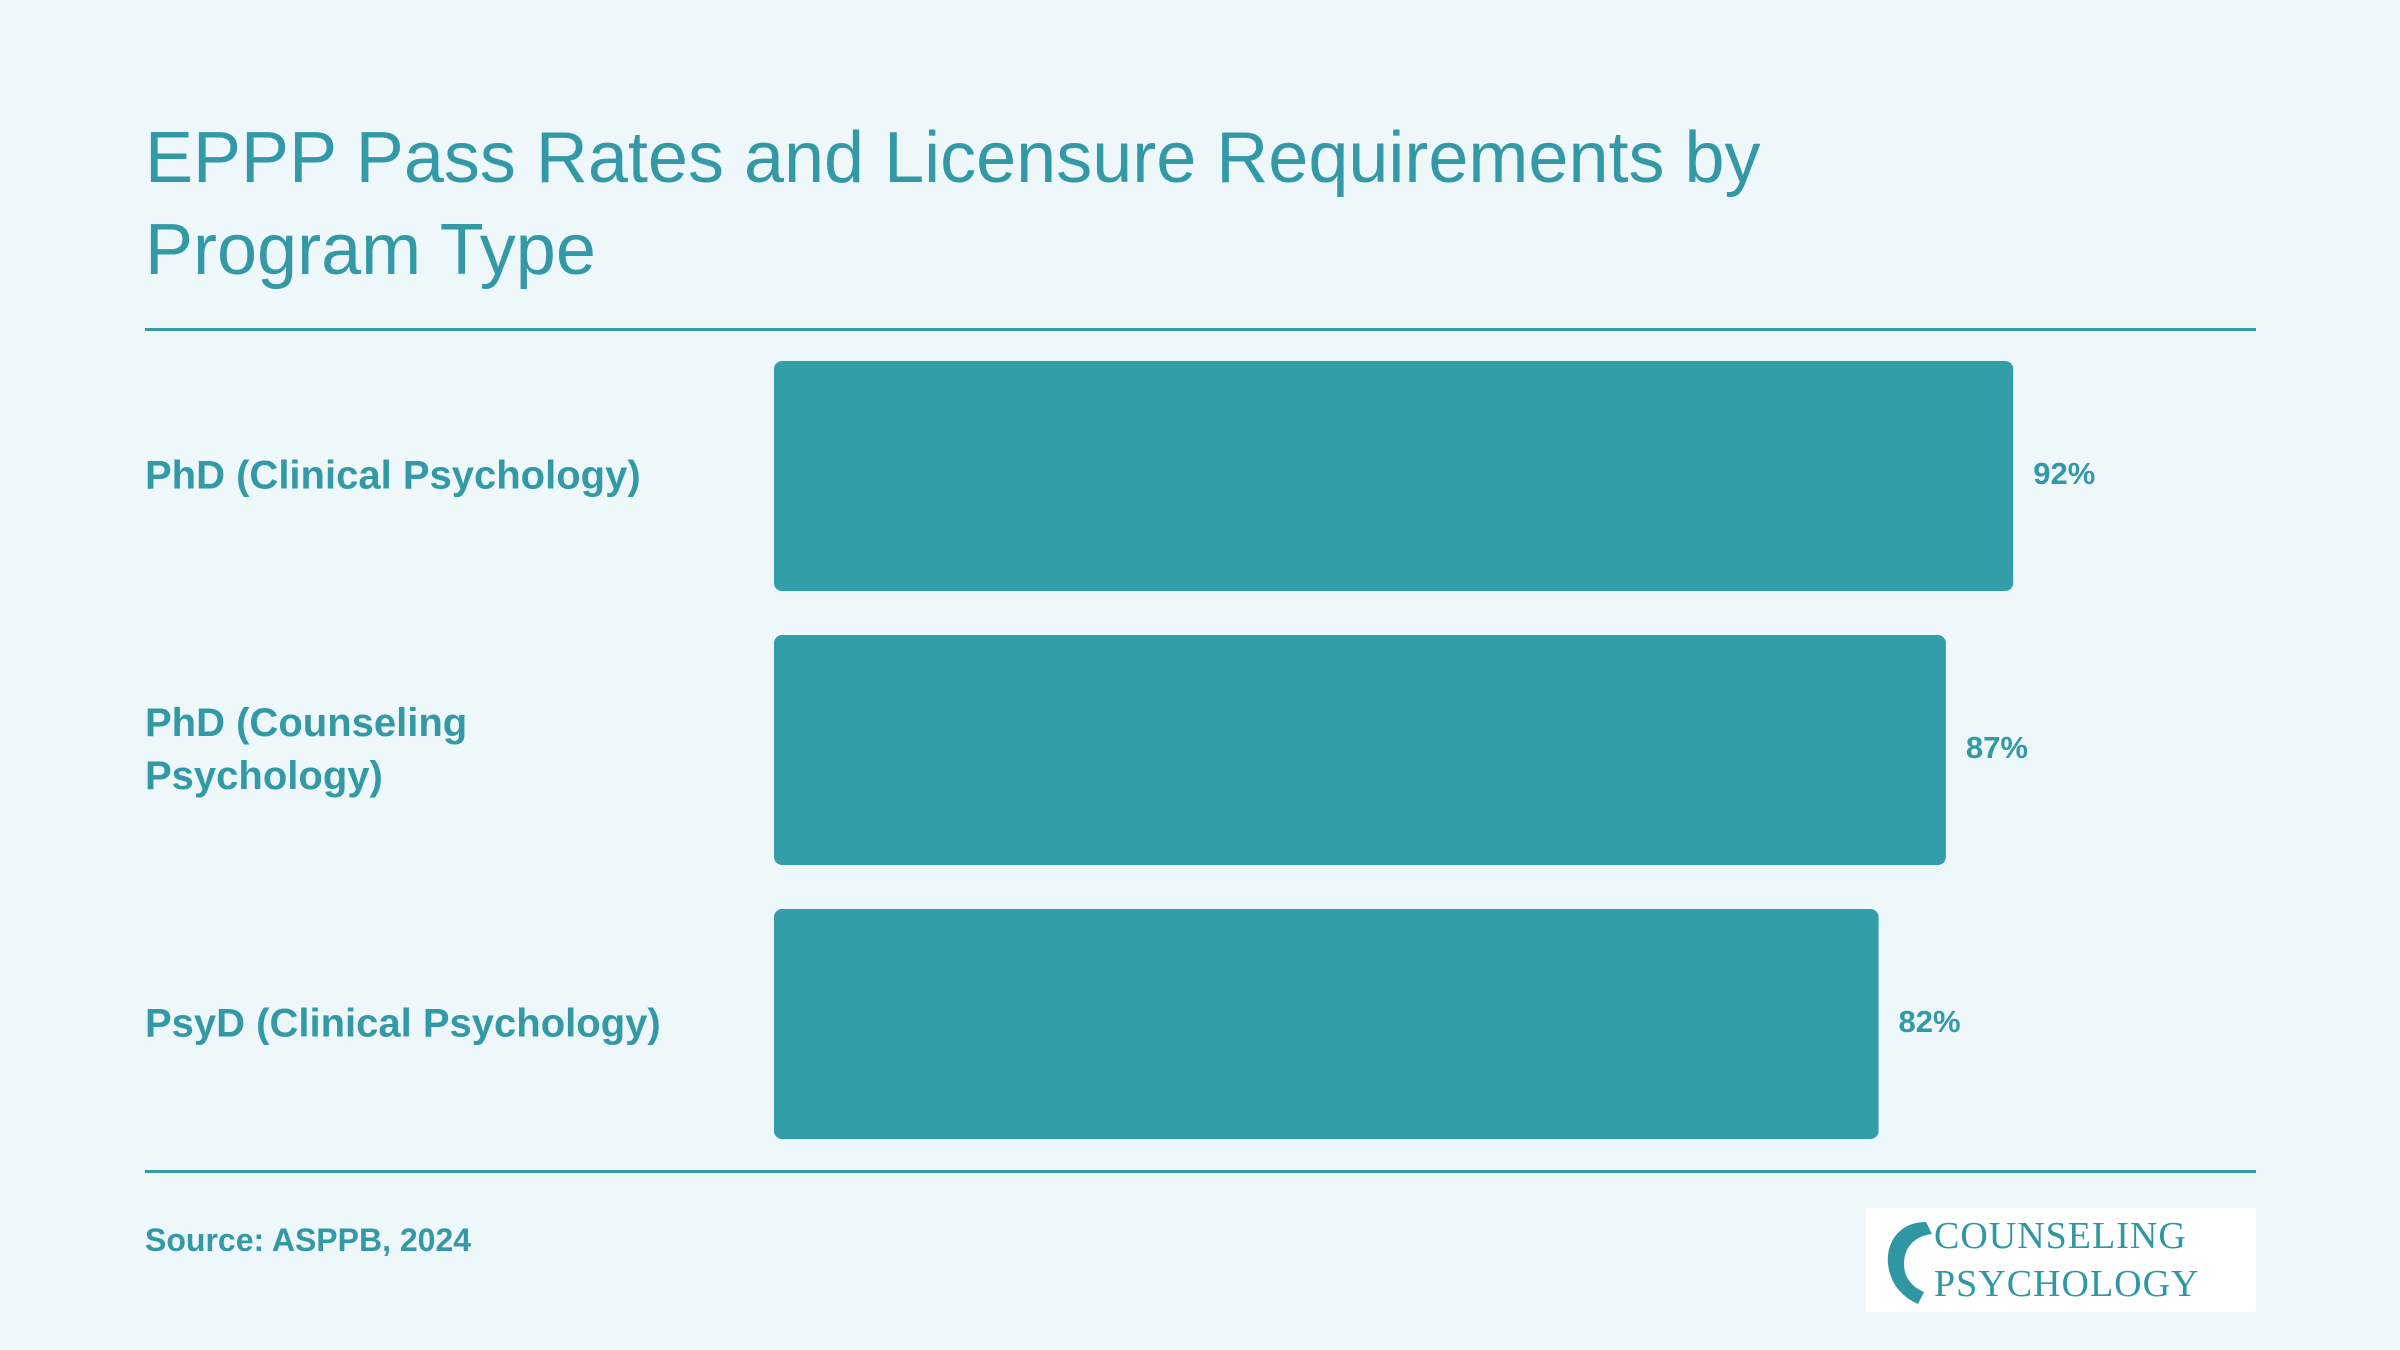 Image resolution: width=2400 pixels, height=1350 pixels. I want to click on logo-line-2: PSYCHOLOGY, so click(2067, 1284).